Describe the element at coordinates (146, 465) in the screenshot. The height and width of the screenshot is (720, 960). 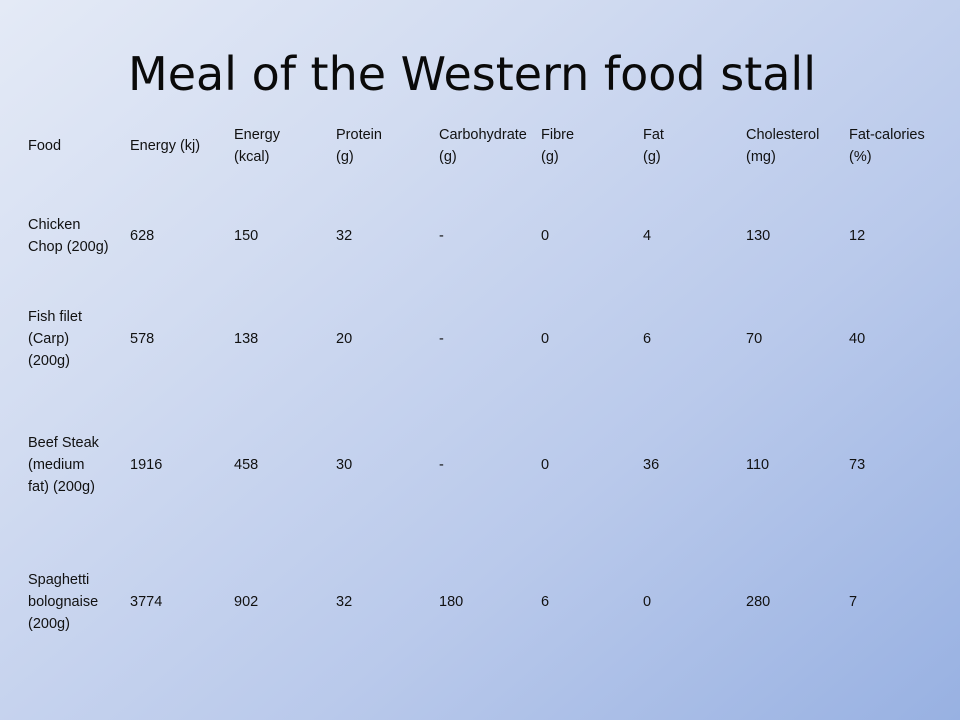
I see `energy-kj-cell: 1916` at that location.